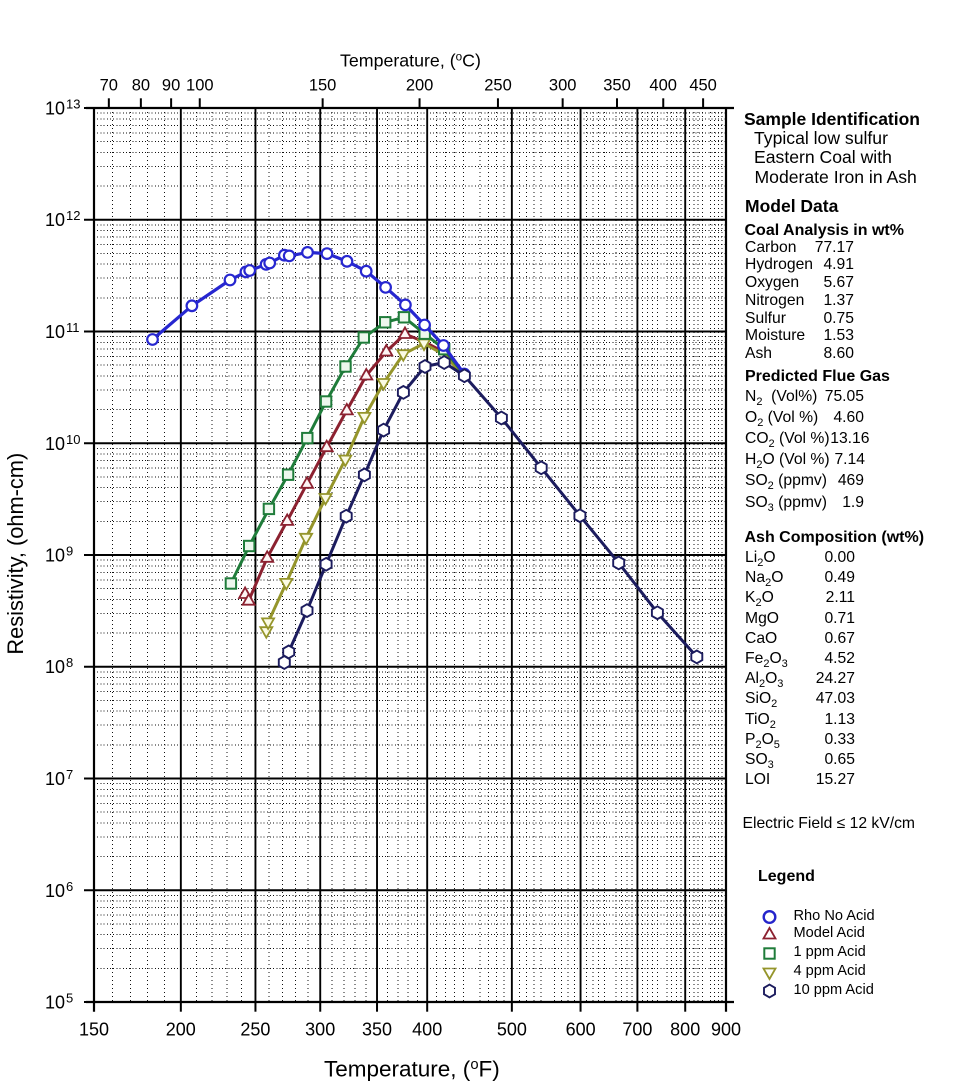 The image size is (960, 1085). Describe the element at coordinates (69, 998) in the screenshot. I see `svg-text: 5` at that location.